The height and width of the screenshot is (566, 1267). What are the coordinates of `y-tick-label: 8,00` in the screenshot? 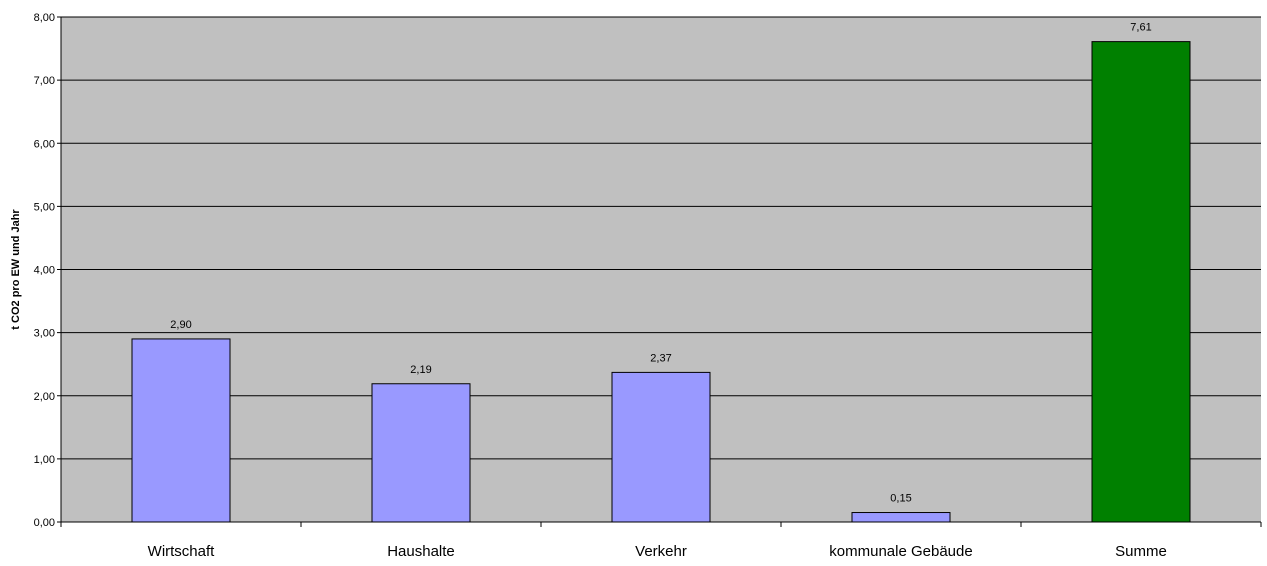 It's located at (44, 18).